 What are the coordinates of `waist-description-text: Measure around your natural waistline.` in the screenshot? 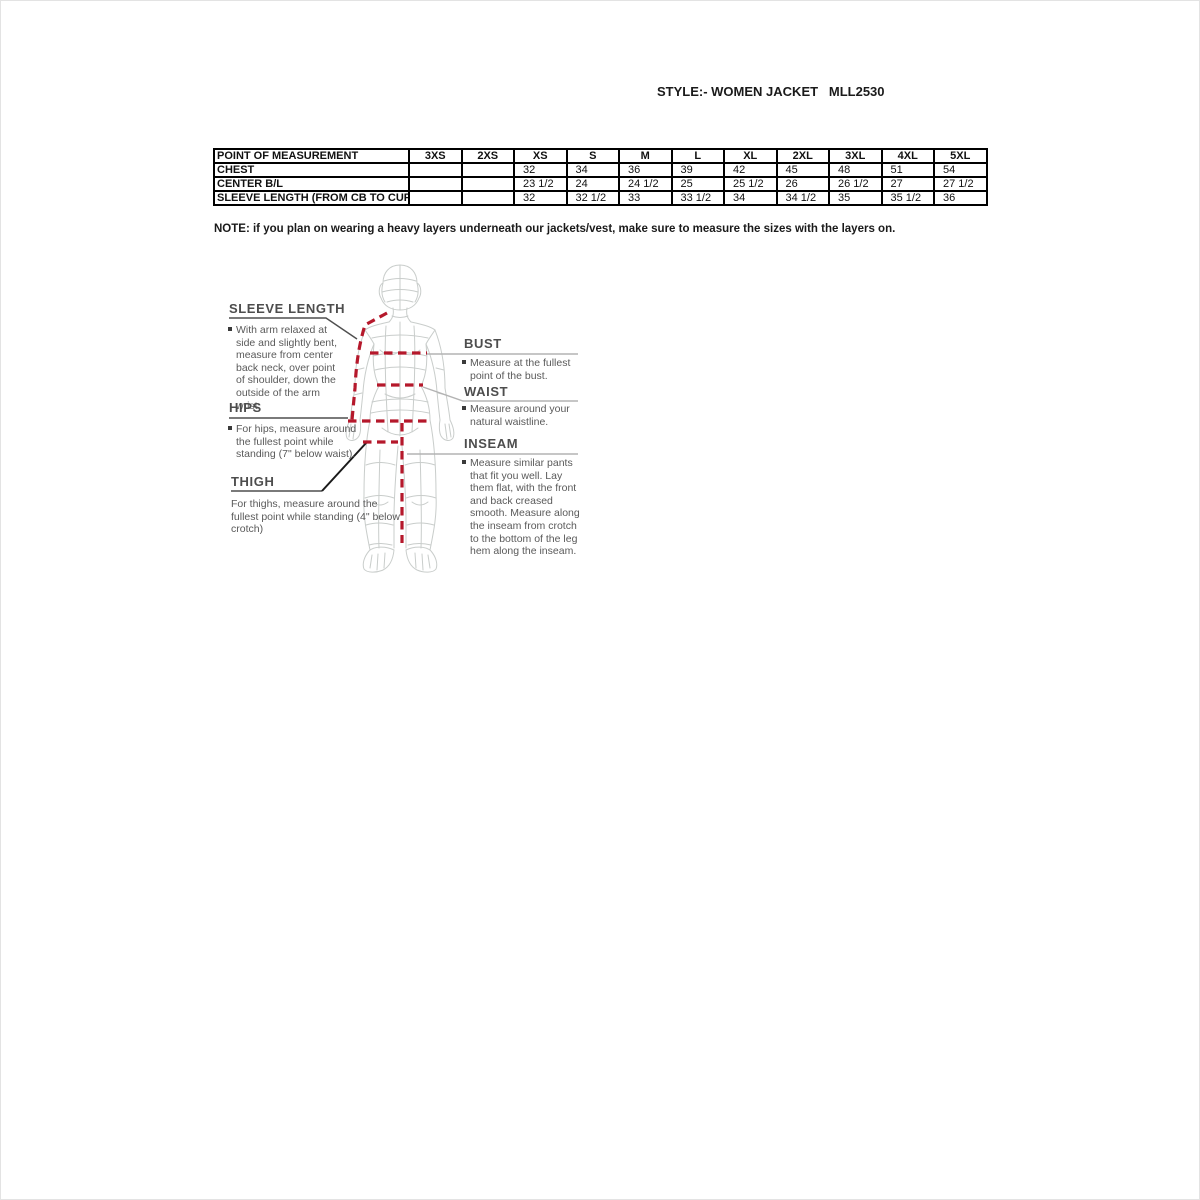 It's located at (520, 415).